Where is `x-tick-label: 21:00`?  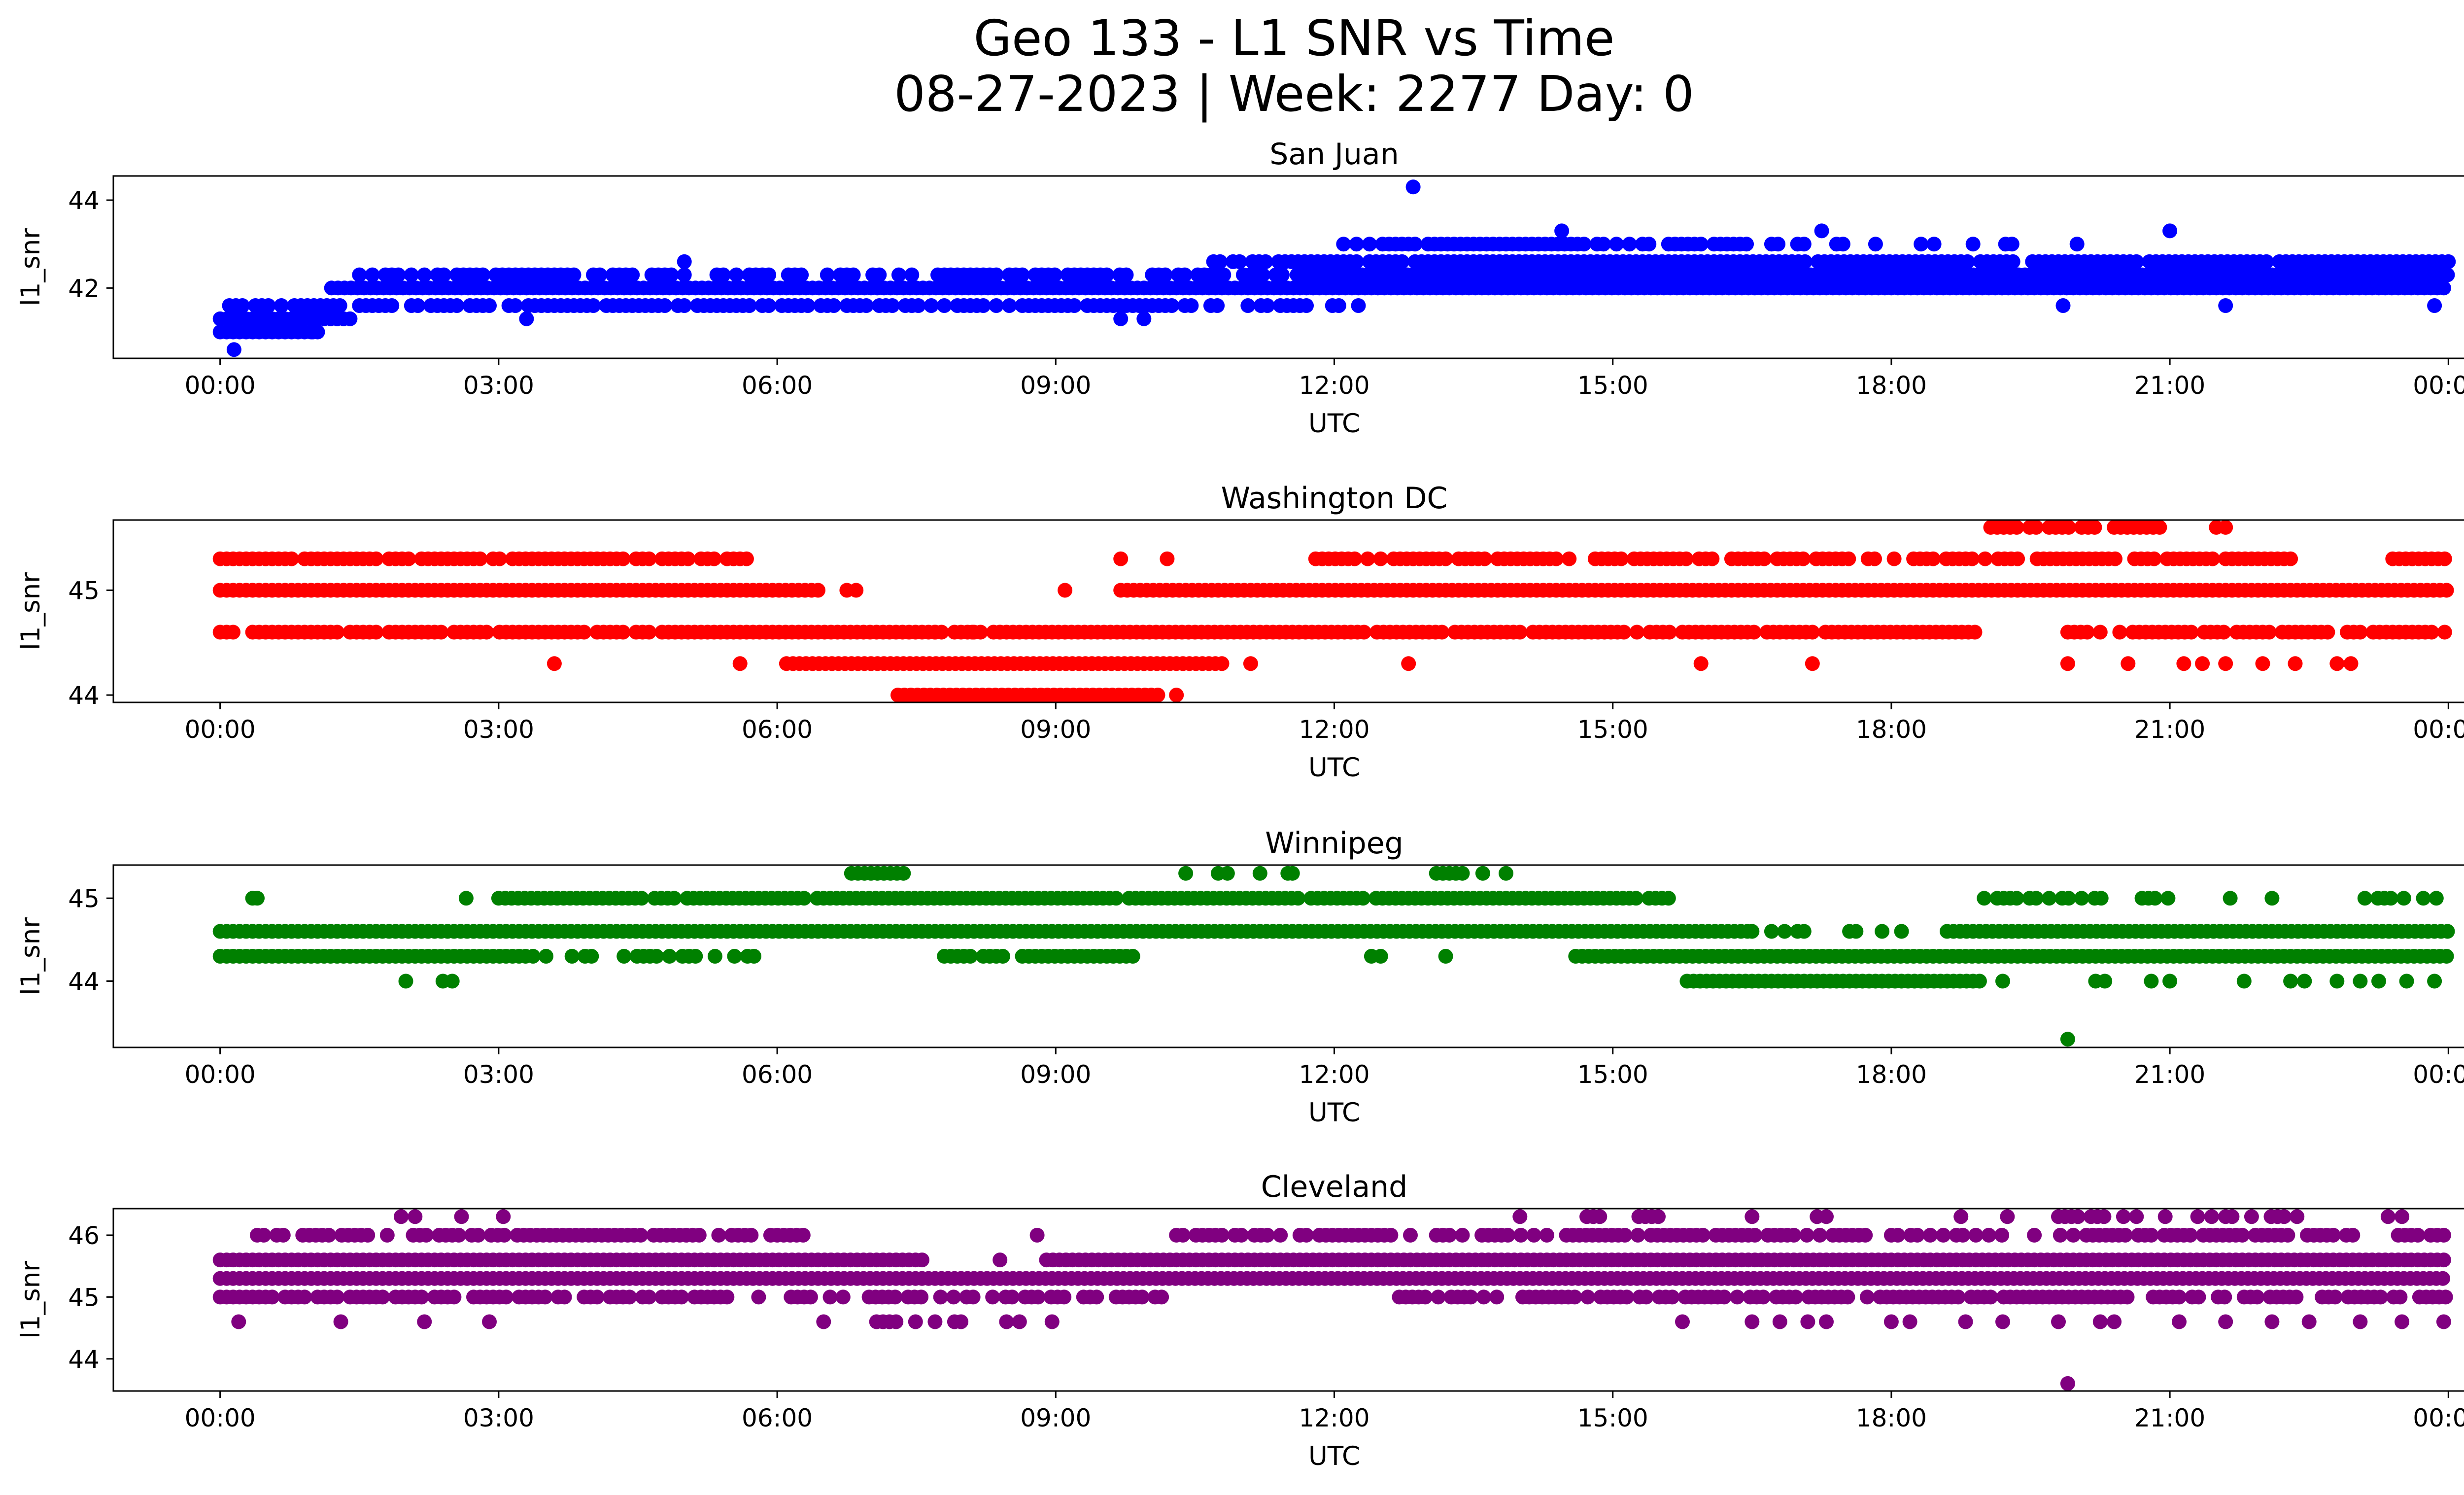 x-tick-label: 21:00 is located at coordinates (2169, 729).